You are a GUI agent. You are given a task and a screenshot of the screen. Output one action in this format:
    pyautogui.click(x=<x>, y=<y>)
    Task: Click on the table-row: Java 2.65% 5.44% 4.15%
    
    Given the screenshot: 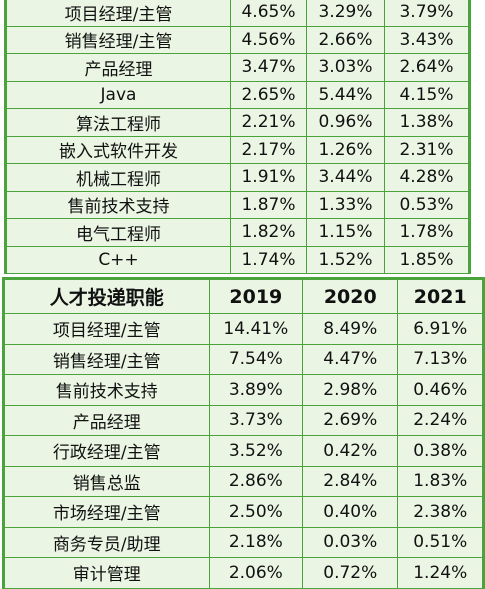 What is the action you would take?
    pyautogui.click(x=237, y=94)
    